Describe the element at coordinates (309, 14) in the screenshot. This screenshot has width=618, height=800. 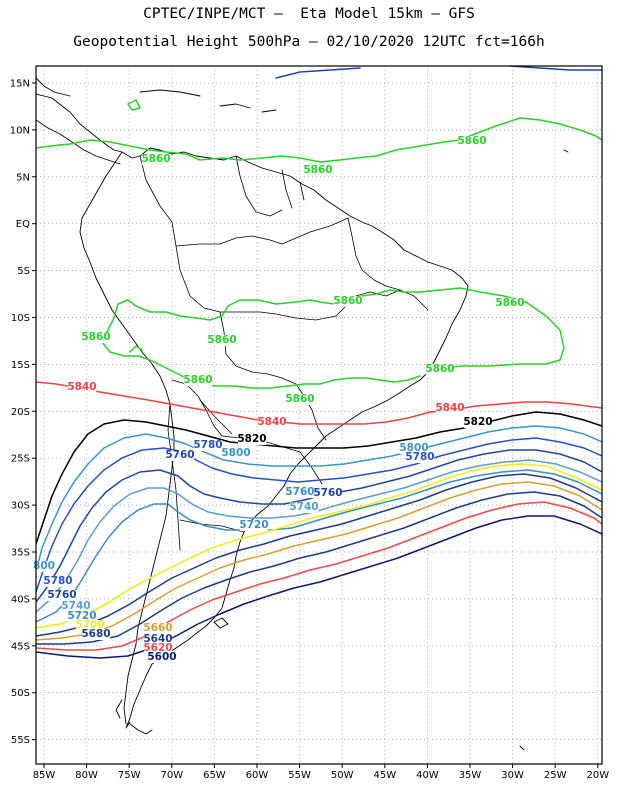
I see `title-line-1: CPTEC/INPE/MCT – Eta Model 15km – GFS` at that location.